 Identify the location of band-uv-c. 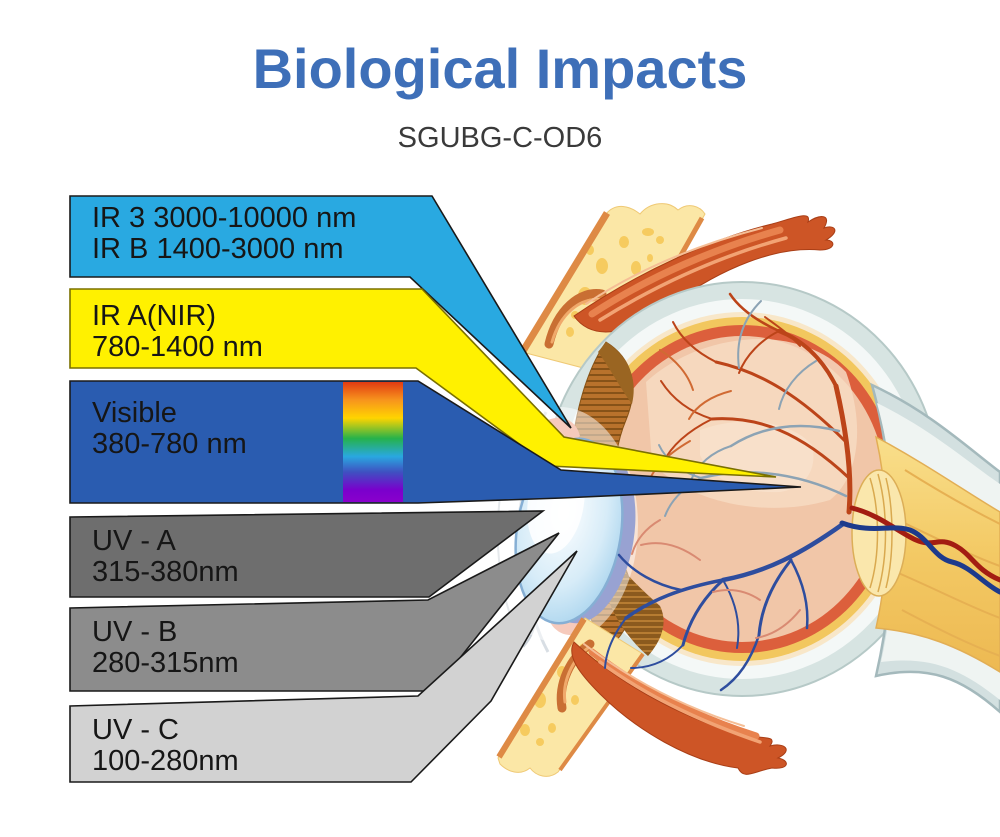
(323, 666).